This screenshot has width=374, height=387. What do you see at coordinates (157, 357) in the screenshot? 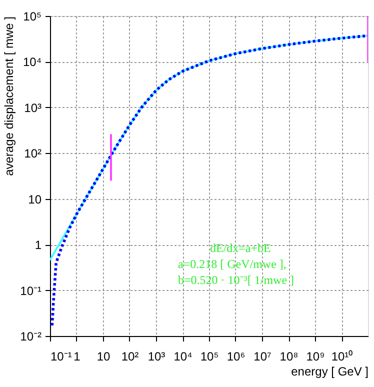
I see `x-tick-label: 10³` at bounding box center [157, 357].